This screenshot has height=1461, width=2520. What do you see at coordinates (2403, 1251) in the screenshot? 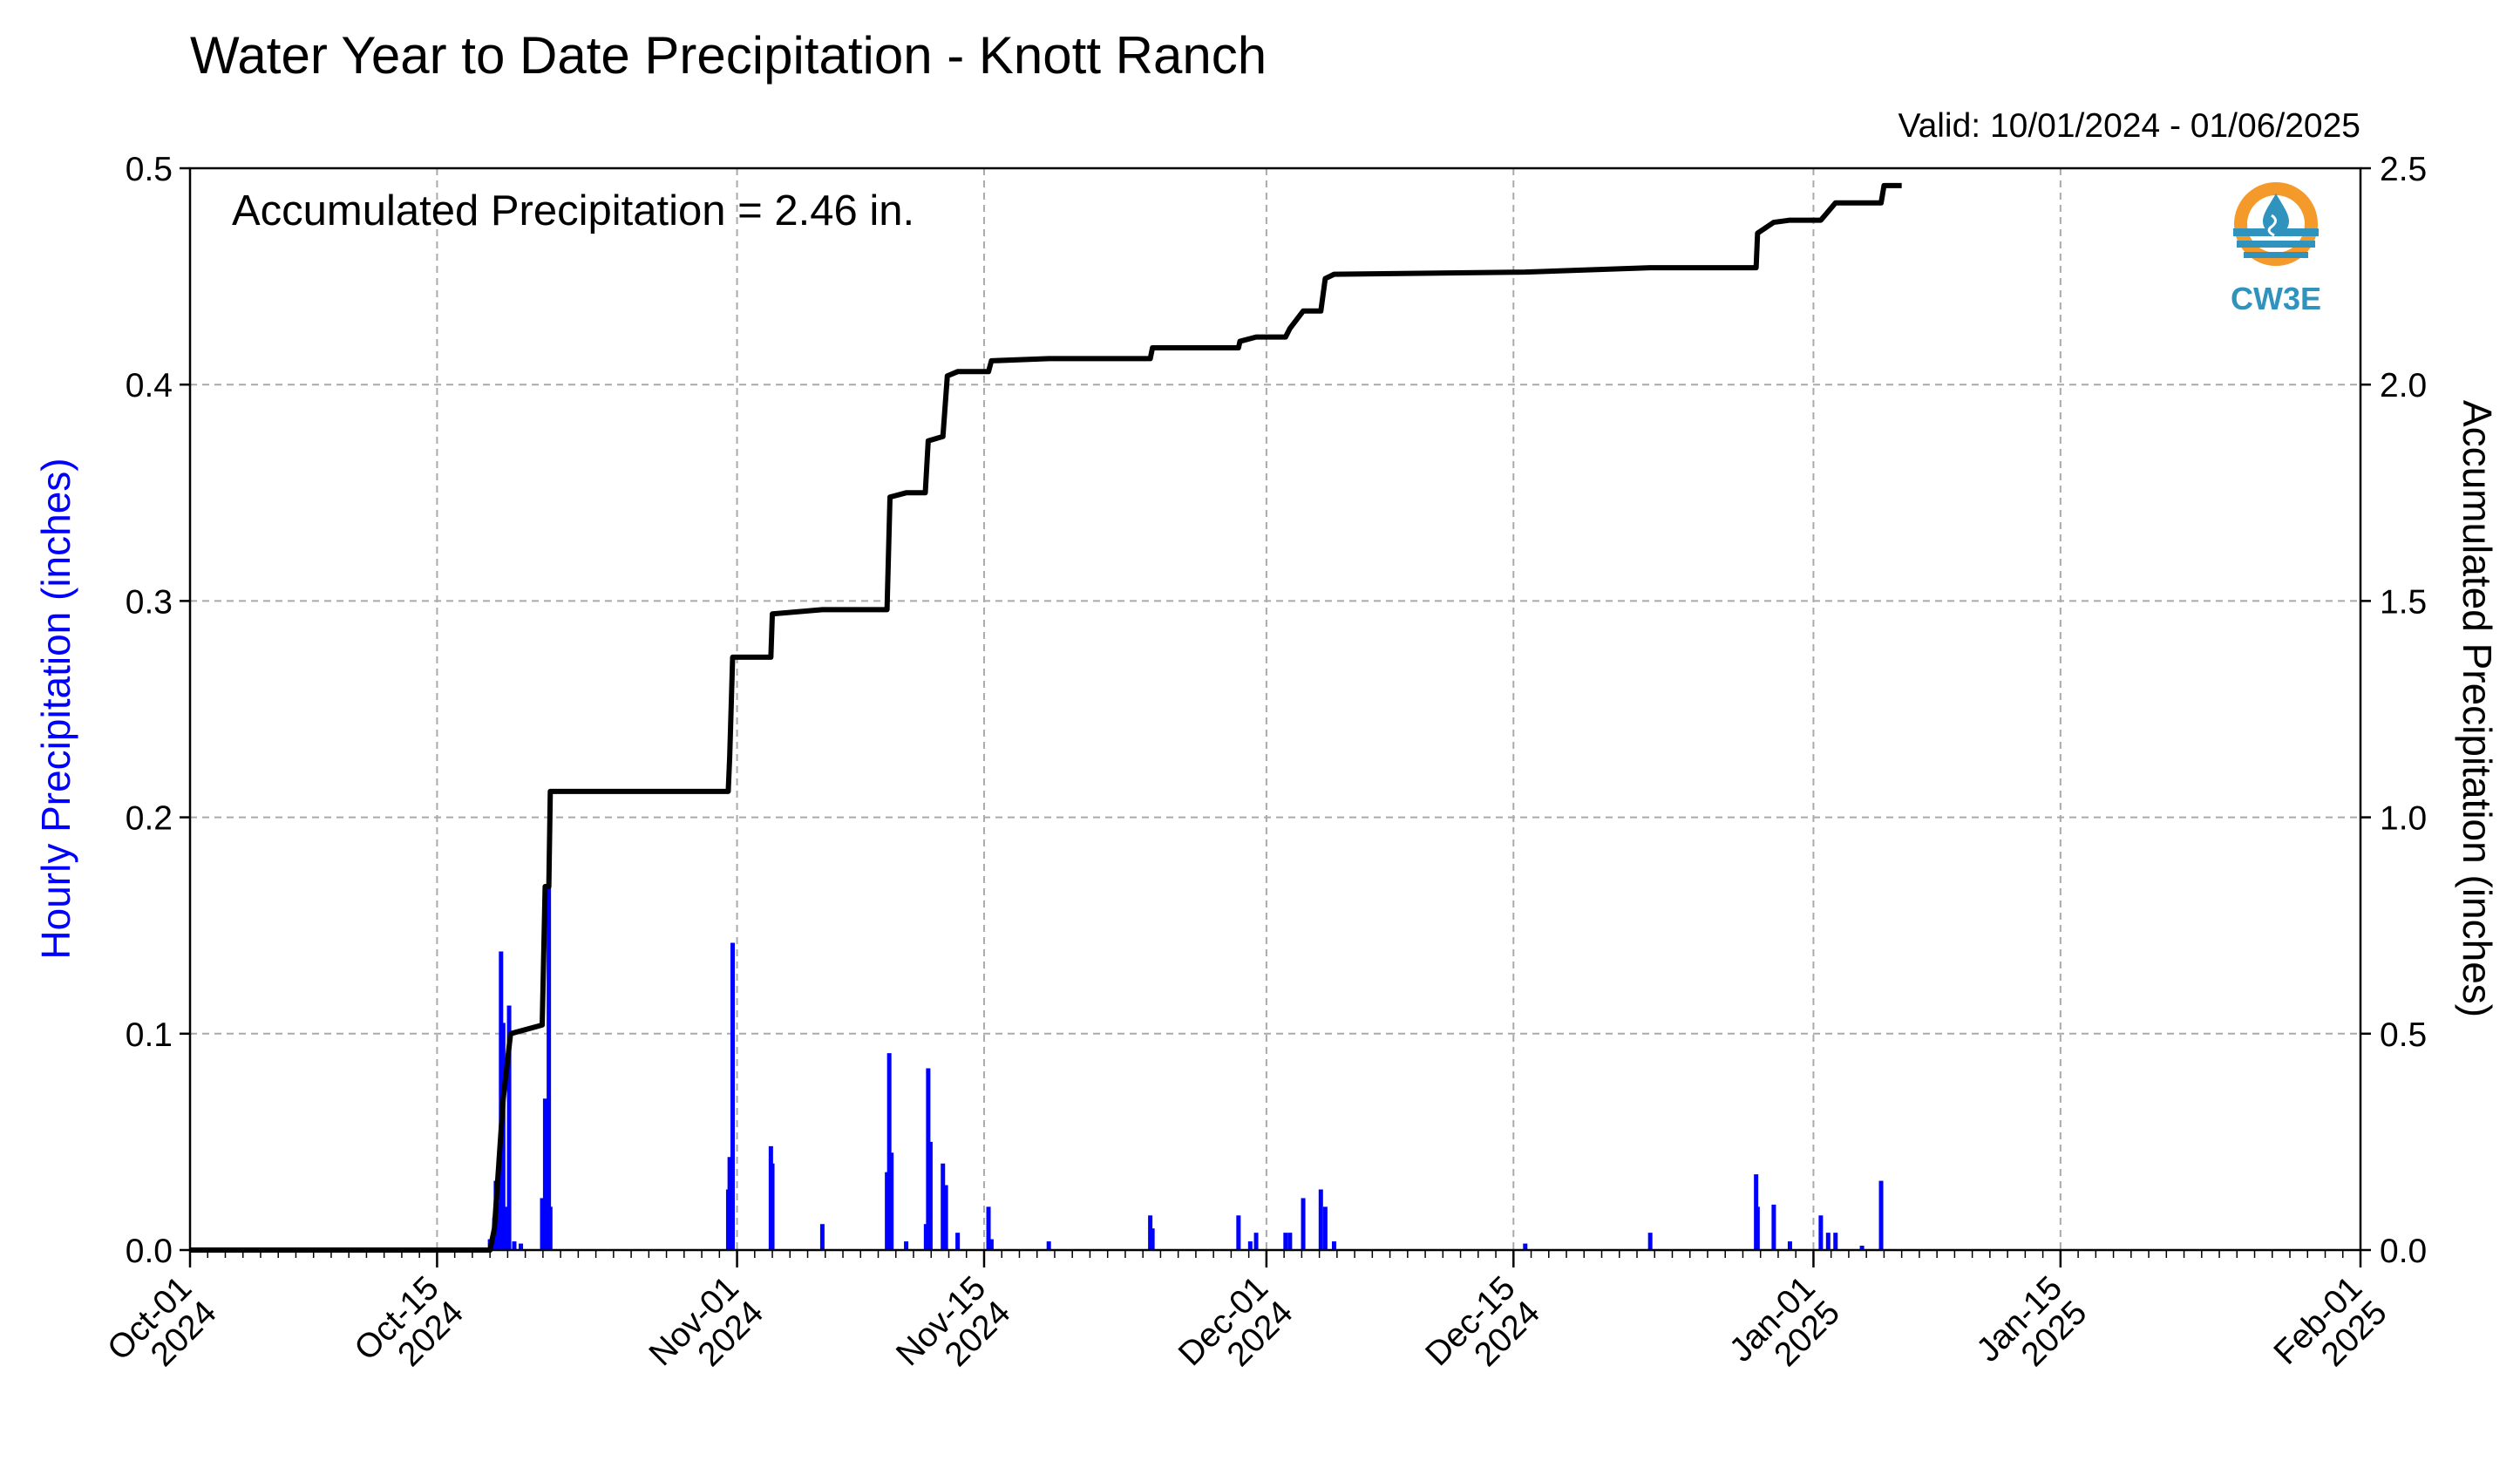
I see `y-tick-label-right: 0.0` at bounding box center [2403, 1251].